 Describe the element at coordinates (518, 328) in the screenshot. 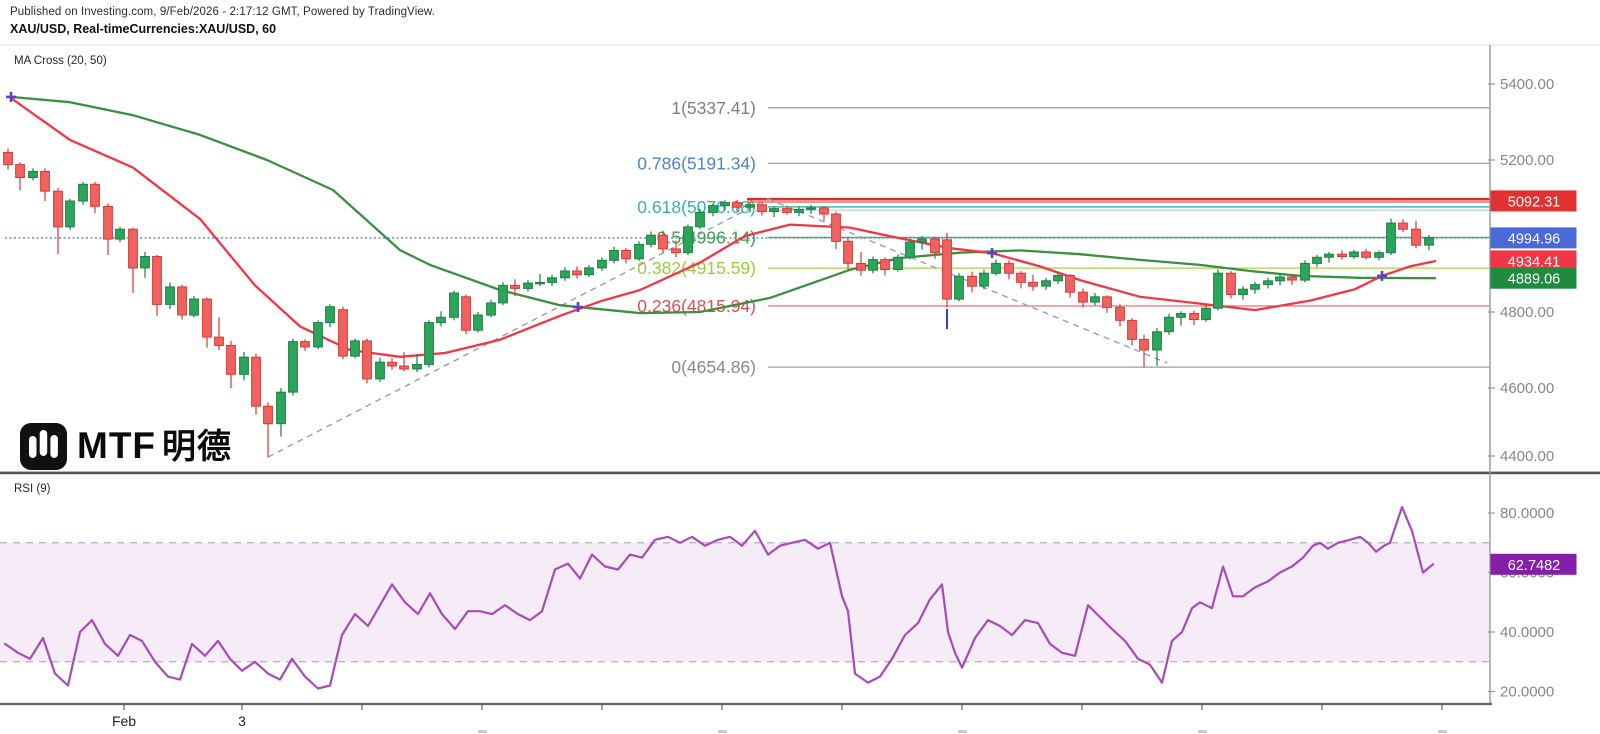

I see `trendline` at that location.